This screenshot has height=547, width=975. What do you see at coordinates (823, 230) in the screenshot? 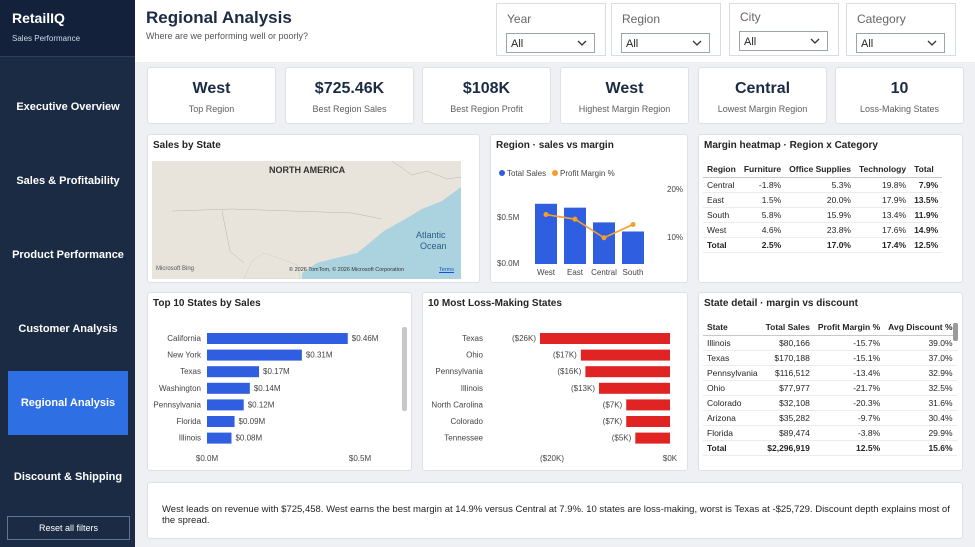
I see `table-row: West 4.6% 23.8% 17.6% 14.9%` at bounding box center [823, 230].